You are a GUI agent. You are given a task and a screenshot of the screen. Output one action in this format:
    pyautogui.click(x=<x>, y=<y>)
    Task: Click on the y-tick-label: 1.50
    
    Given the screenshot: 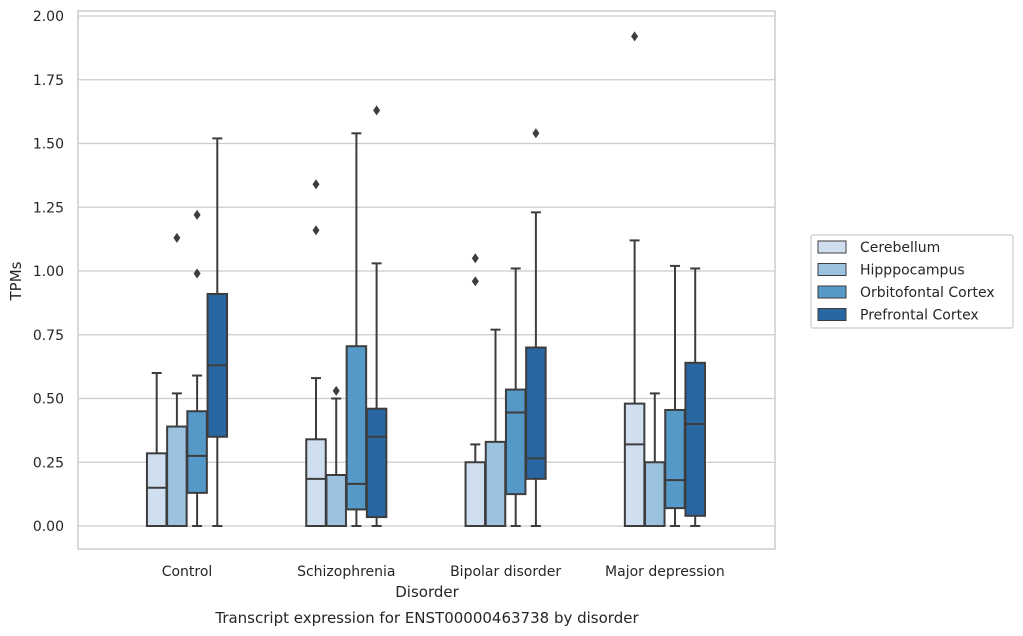 What is the action you would take?
    pyautogui.click(x=48, y=145)
    